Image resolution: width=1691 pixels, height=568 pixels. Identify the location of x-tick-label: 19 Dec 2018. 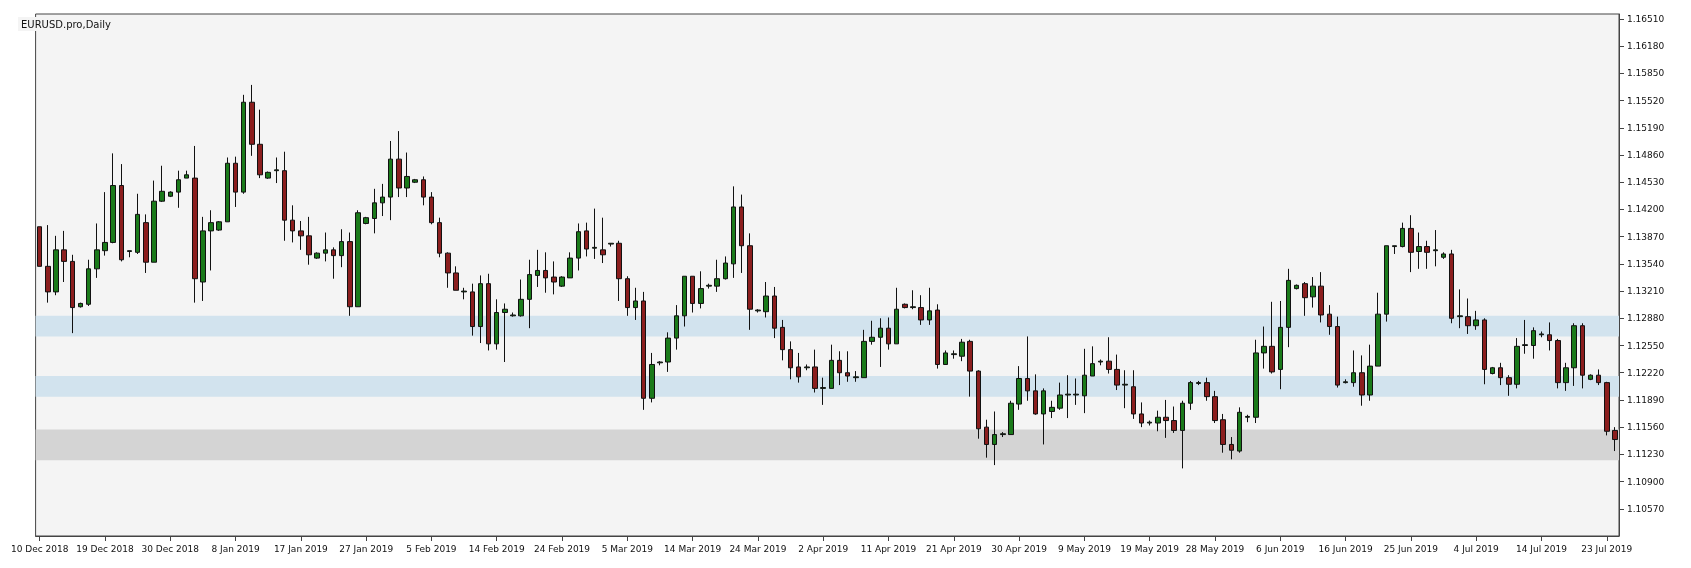
(105, 548).